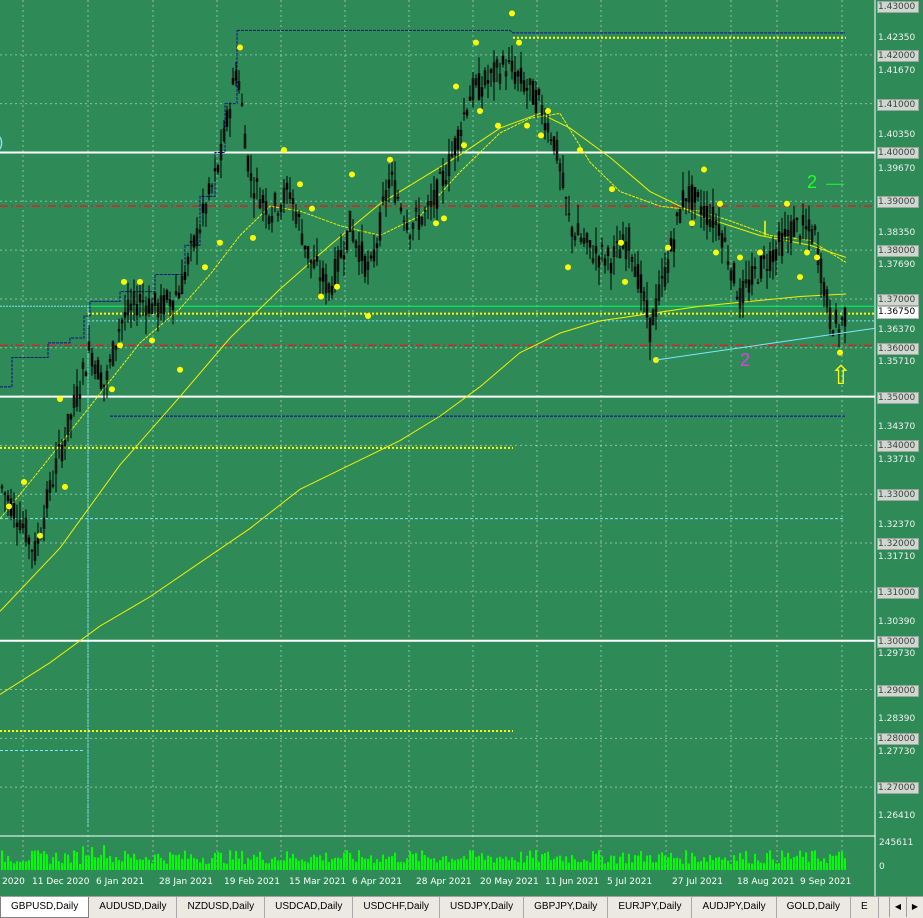  I want to click on tab-gbpjpy-daily: GBPJPY,Daily, so click(566, 907).